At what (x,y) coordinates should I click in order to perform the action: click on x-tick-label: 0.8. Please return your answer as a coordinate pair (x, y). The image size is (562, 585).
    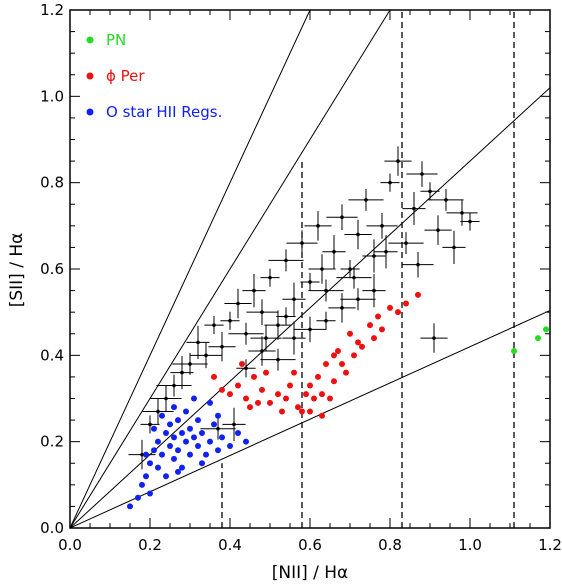
    Looking at the image, I should click on (390, 545).